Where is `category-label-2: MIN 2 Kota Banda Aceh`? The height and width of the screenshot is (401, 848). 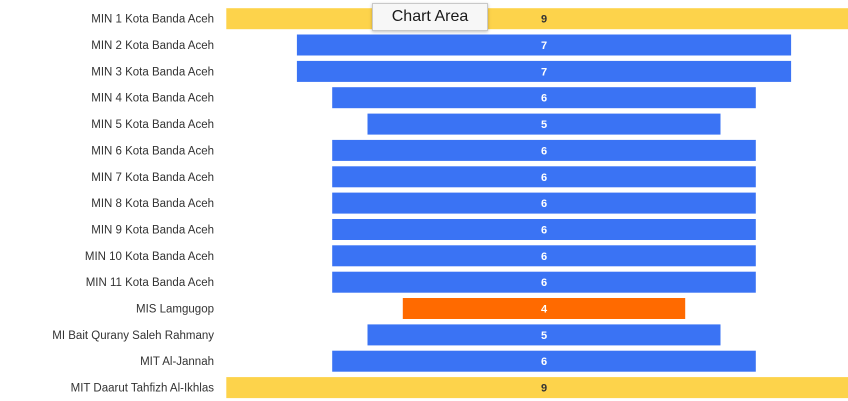
category-label-2: MIN 2 Kota Banda Aceh is located at coordinates (152, 46).